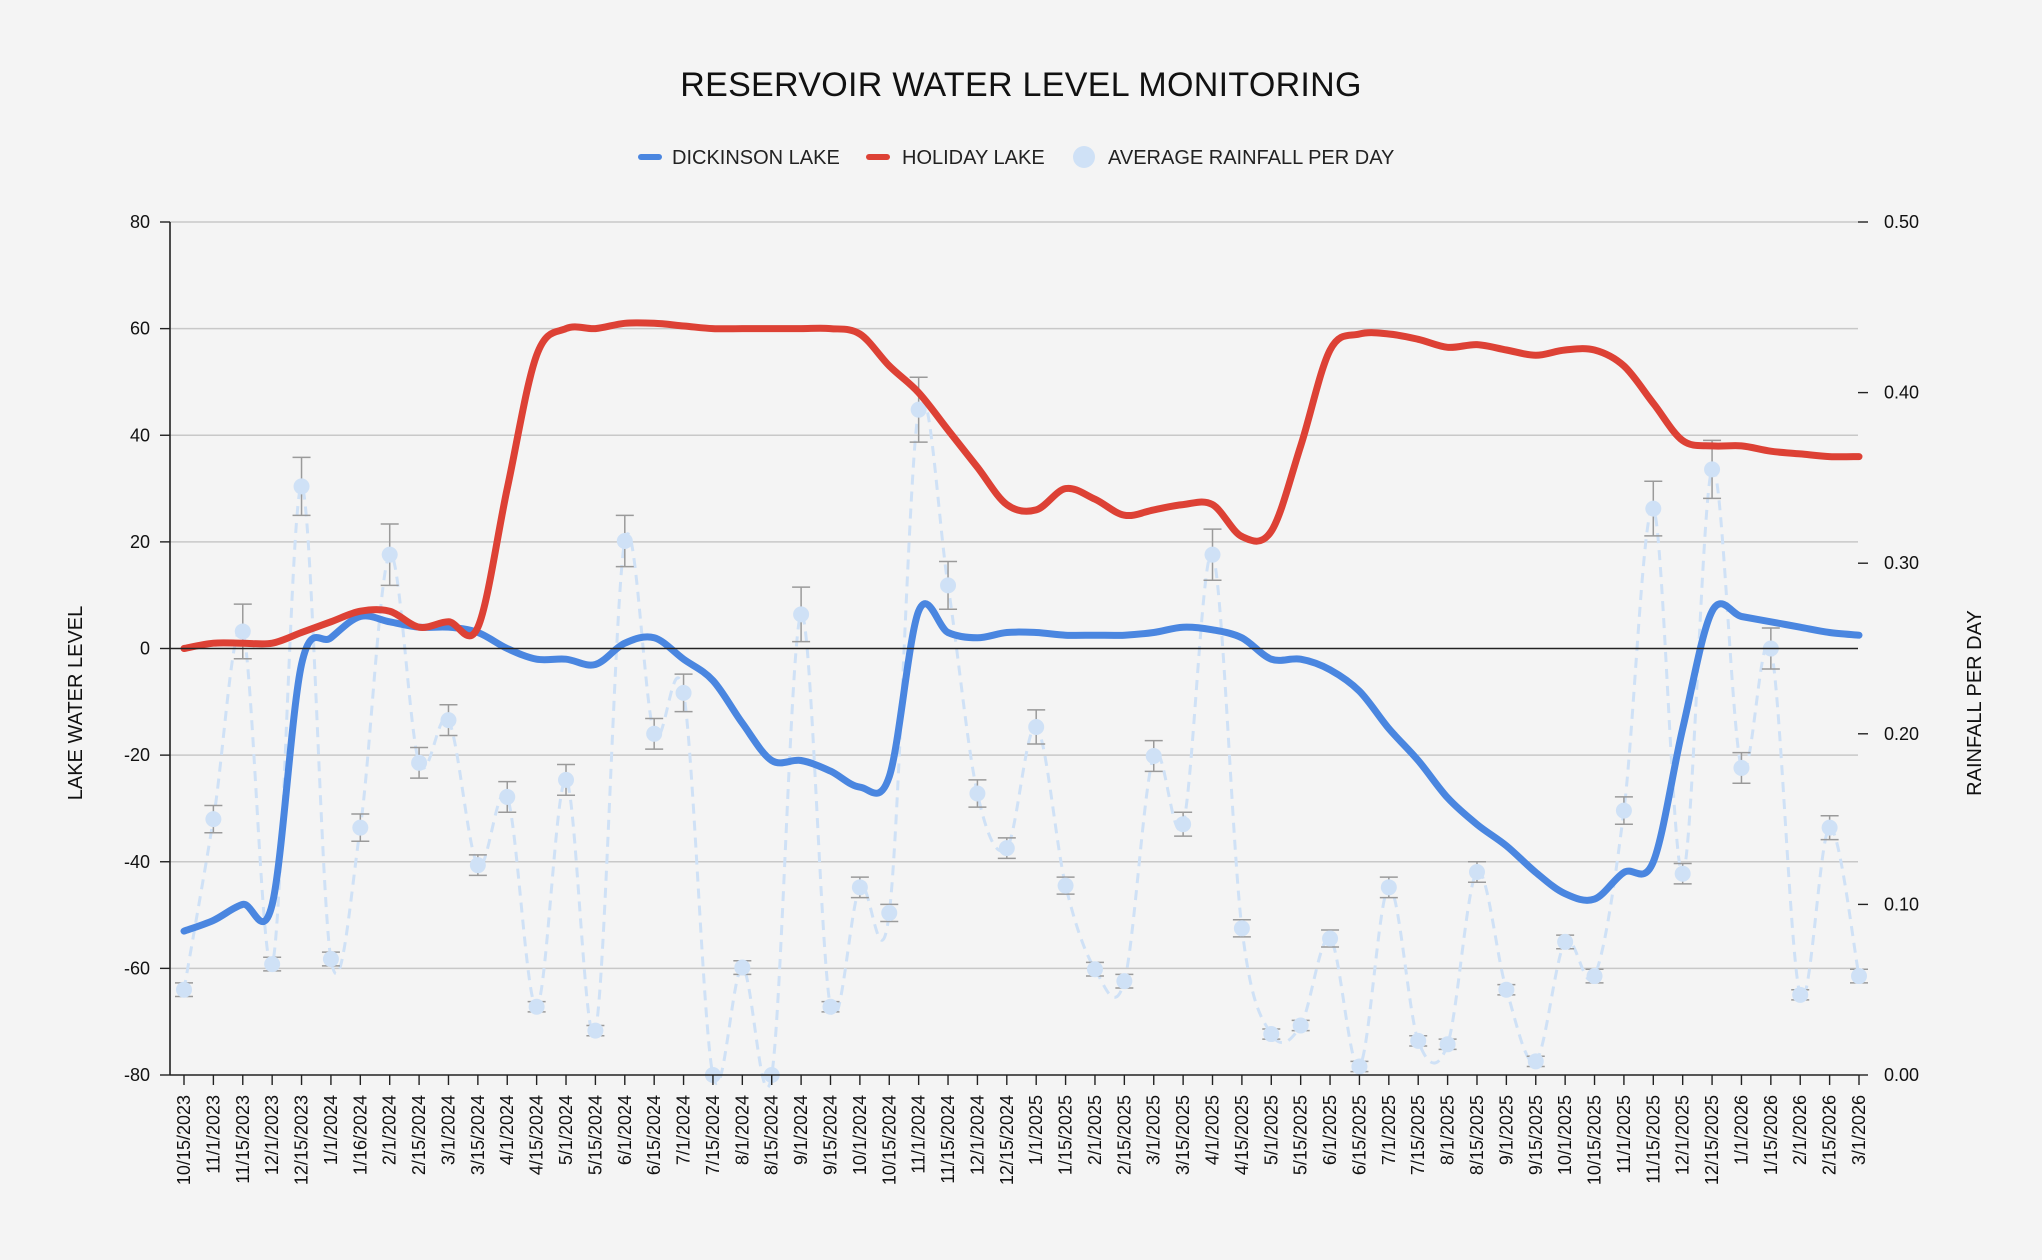 The height and width of the screenshot is (1260, 2042). What do you see at coordinates (1359, 1135) in the screenshot?
I see `x-tick-label: 6/15/2025` at bounding box center [1359, 1135].